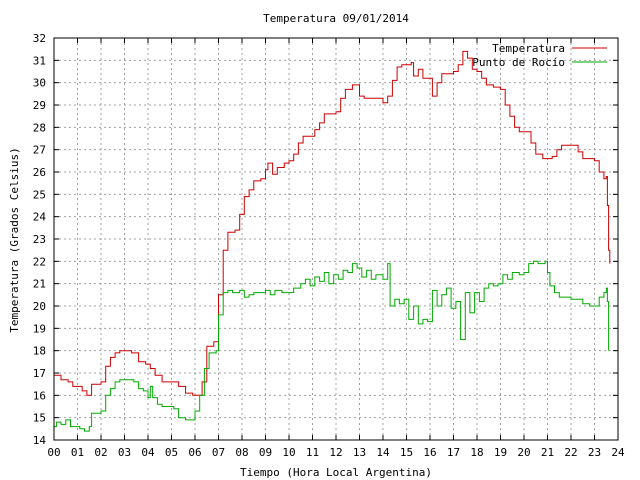 The width and height of the screenshot is (640, 480). I want to click on y-tick-label: 26, so click(39, 172).